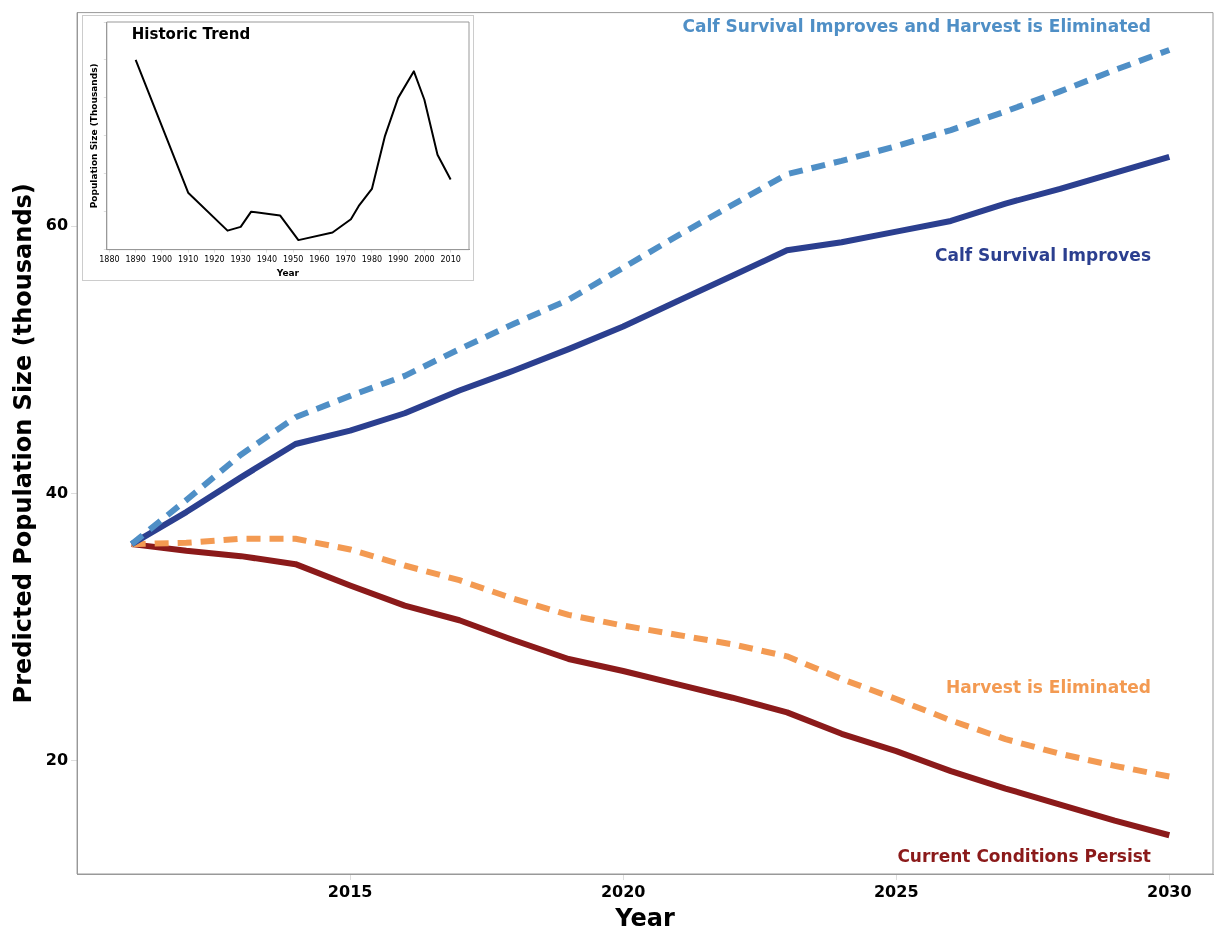  What do you see at coordinates (623, 891) in the screenshot?
I see `x-tick-label: 2020` at bounding box center [623, 891].